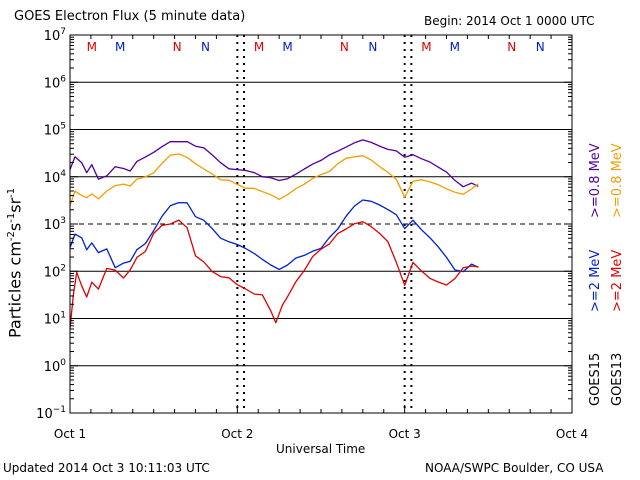 Image resolution: width=640 pixels, height=480 pixels. What do you see at coordinates (15, 262) in the screenshot?
I see `y-axis-label: Particles cm-2s-1sr-1` at bounding box center [15, 262].